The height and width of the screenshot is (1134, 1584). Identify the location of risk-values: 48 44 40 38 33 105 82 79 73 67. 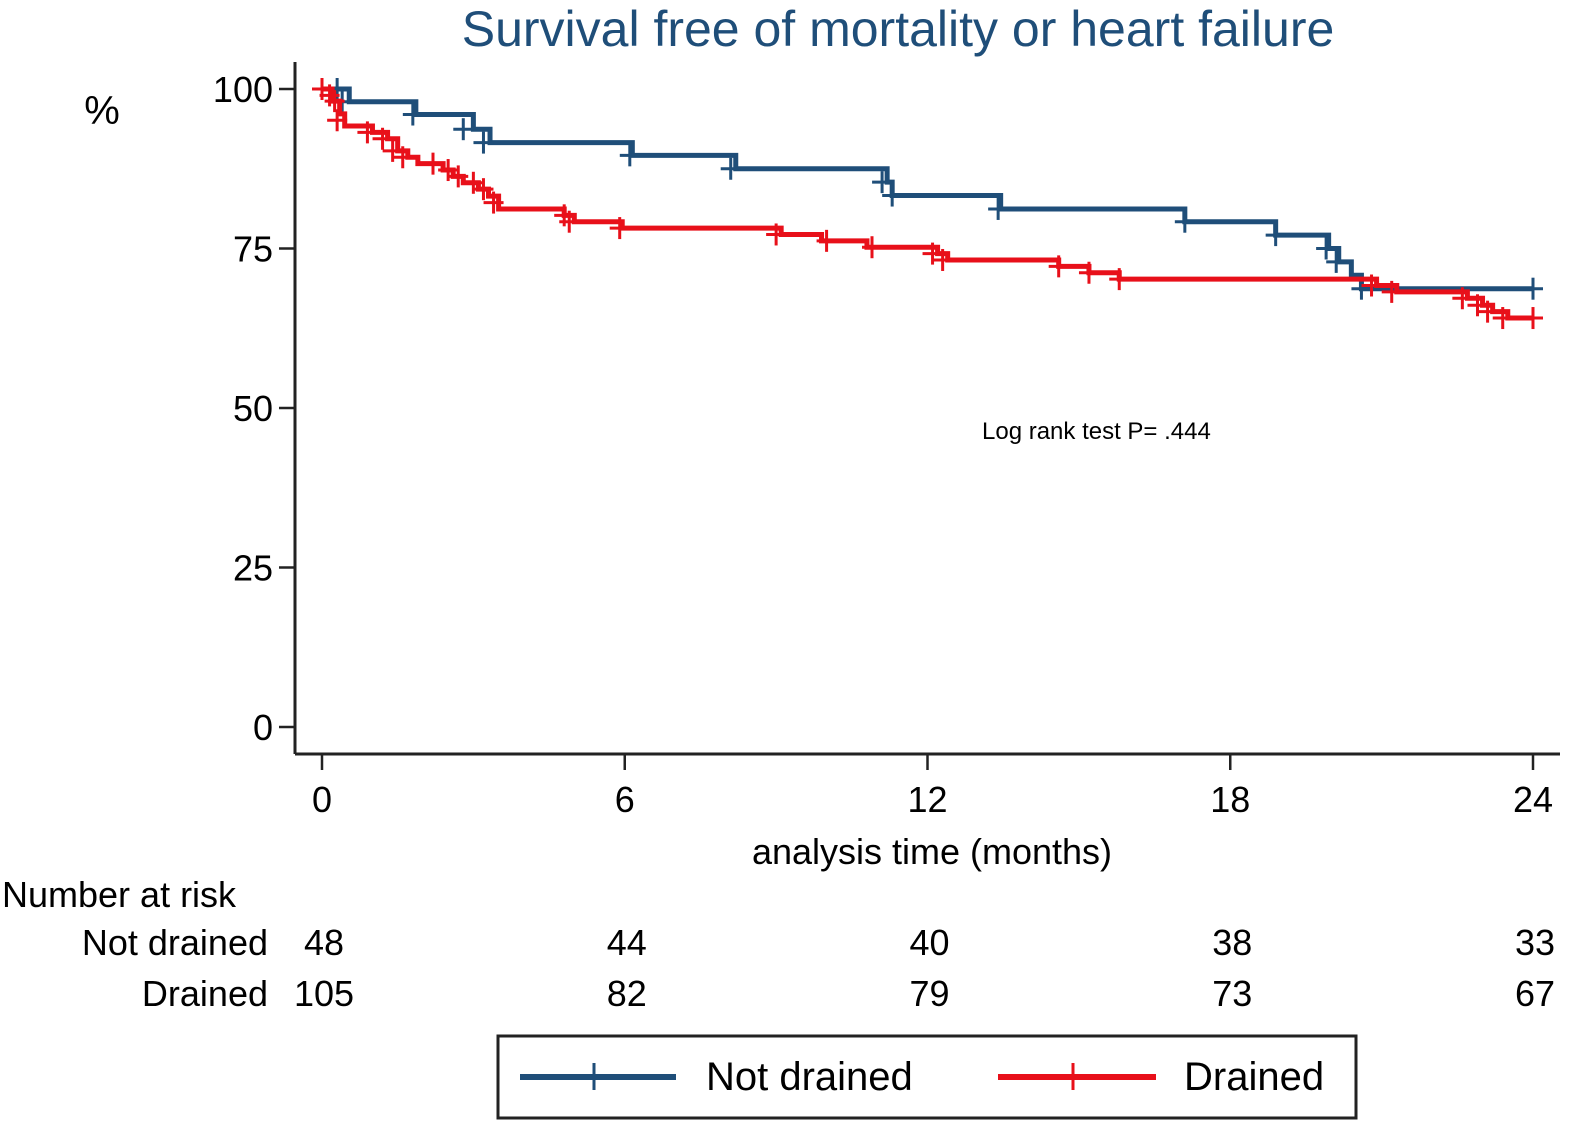
(924, 968).